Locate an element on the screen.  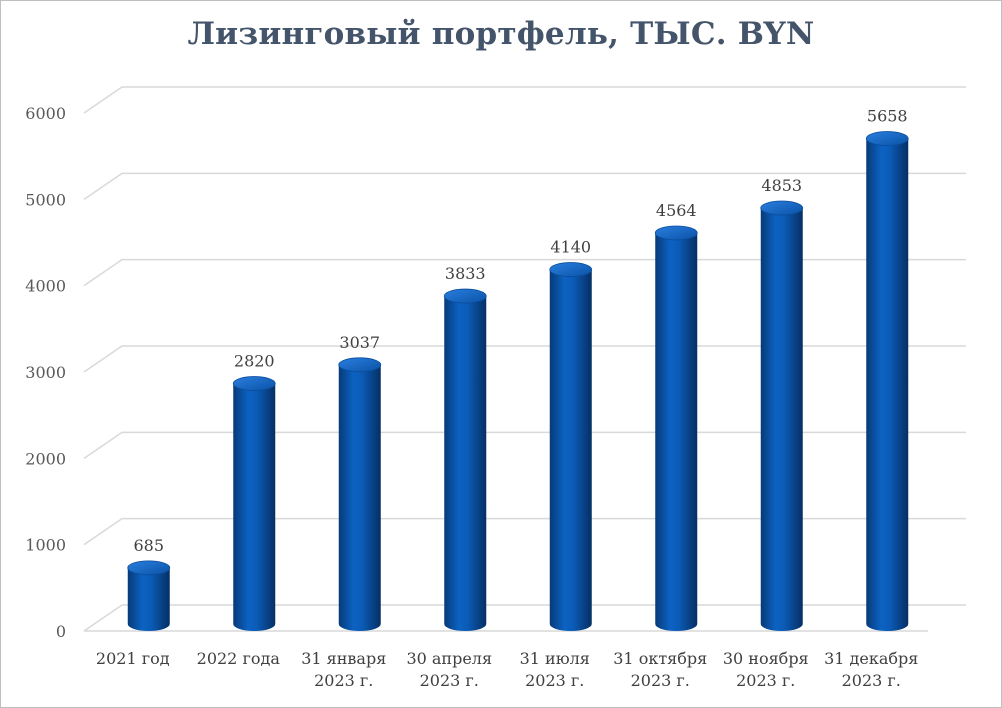
data-label: 4564 is located at coordinates (676, 210).